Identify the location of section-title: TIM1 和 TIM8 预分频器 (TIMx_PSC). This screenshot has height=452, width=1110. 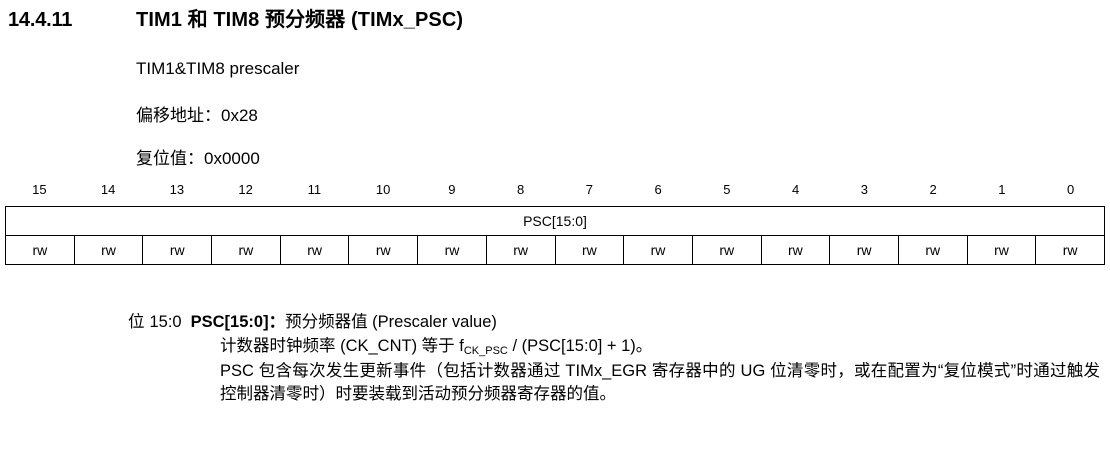
(300, 20).